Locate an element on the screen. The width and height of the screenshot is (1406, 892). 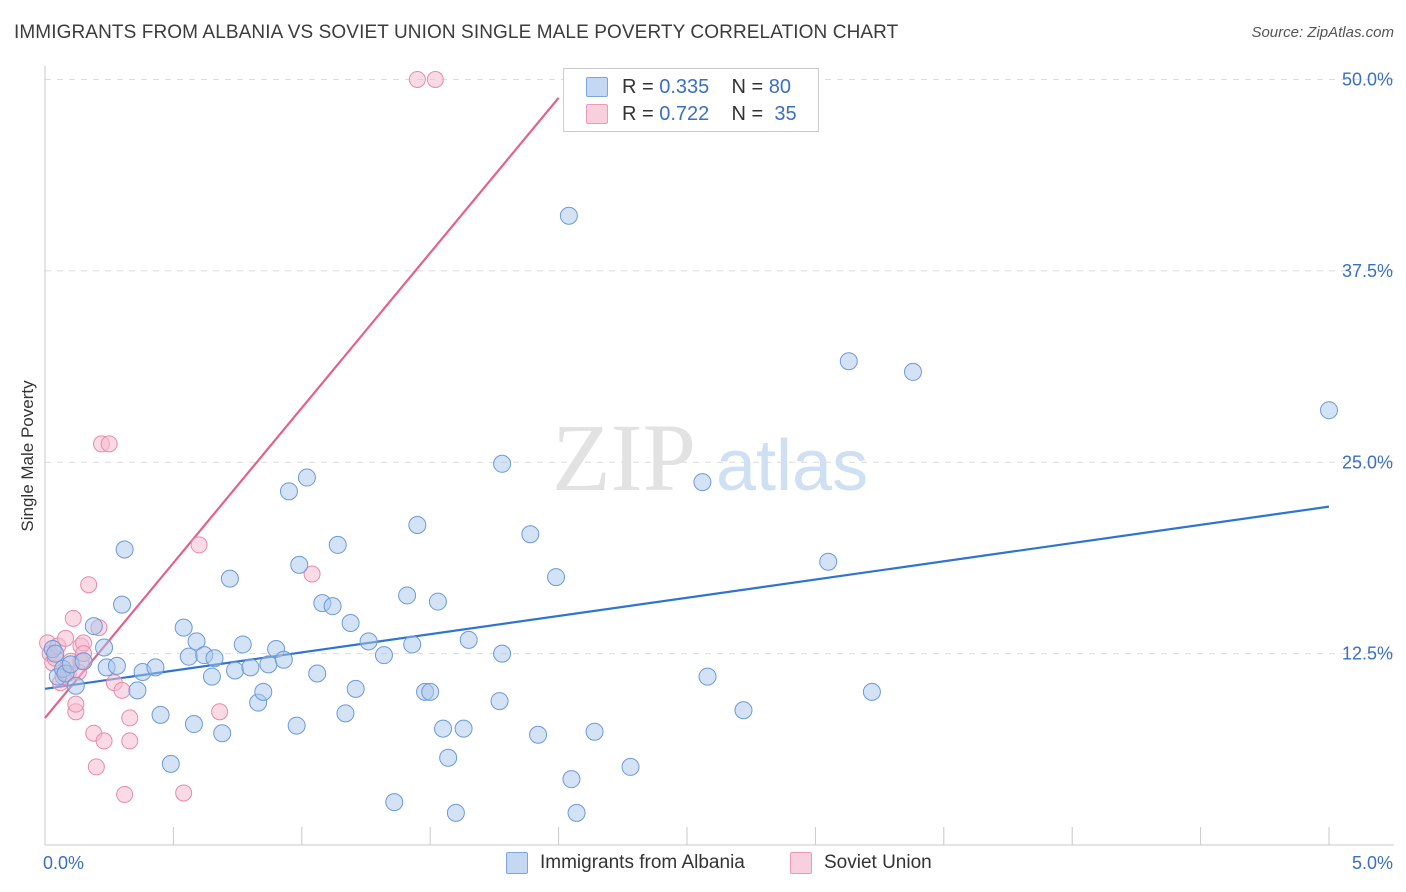
series-legend: Immigrants from Albania Soviet Union is located at coordinates (703, 865).